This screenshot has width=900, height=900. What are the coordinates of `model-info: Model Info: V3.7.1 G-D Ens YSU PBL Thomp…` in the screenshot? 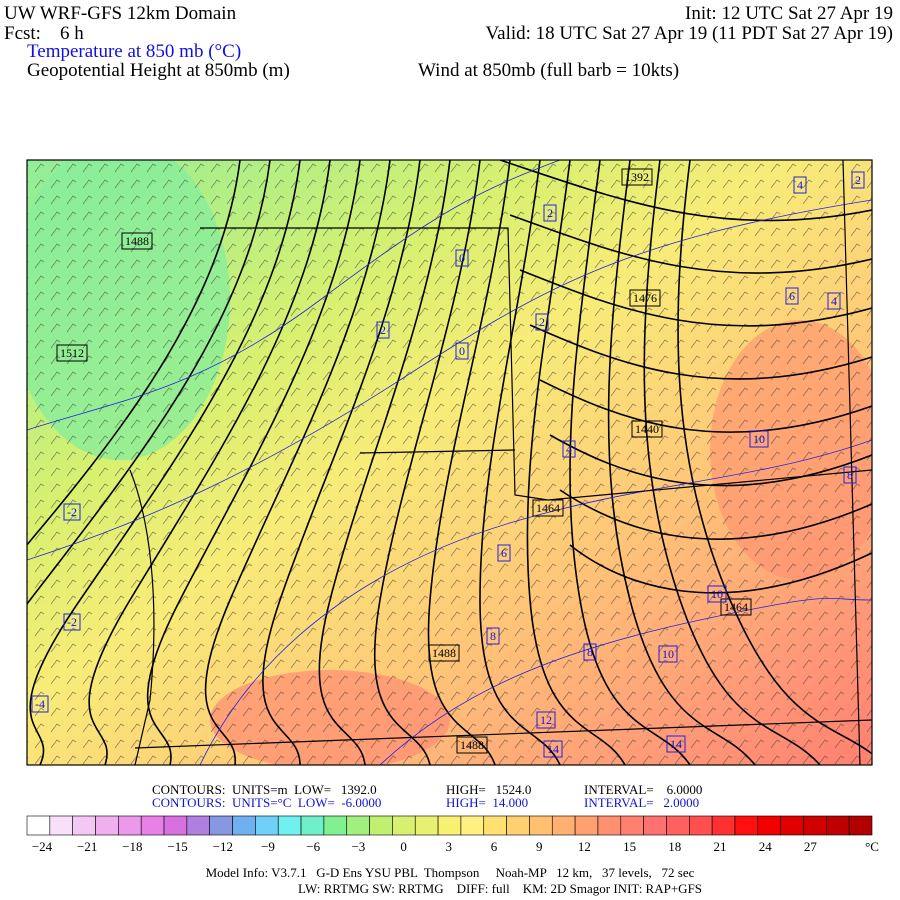 It's located at (450, 872).